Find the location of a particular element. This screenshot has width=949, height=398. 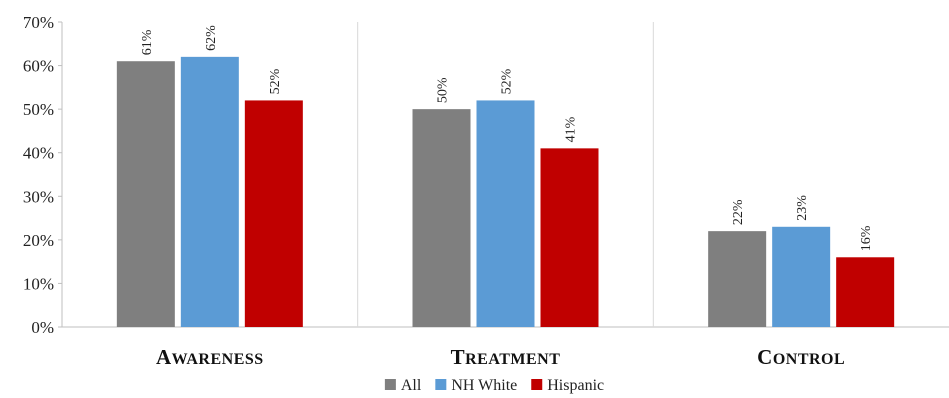

y-tick-label: 10% is located at coordinates (38, 283).